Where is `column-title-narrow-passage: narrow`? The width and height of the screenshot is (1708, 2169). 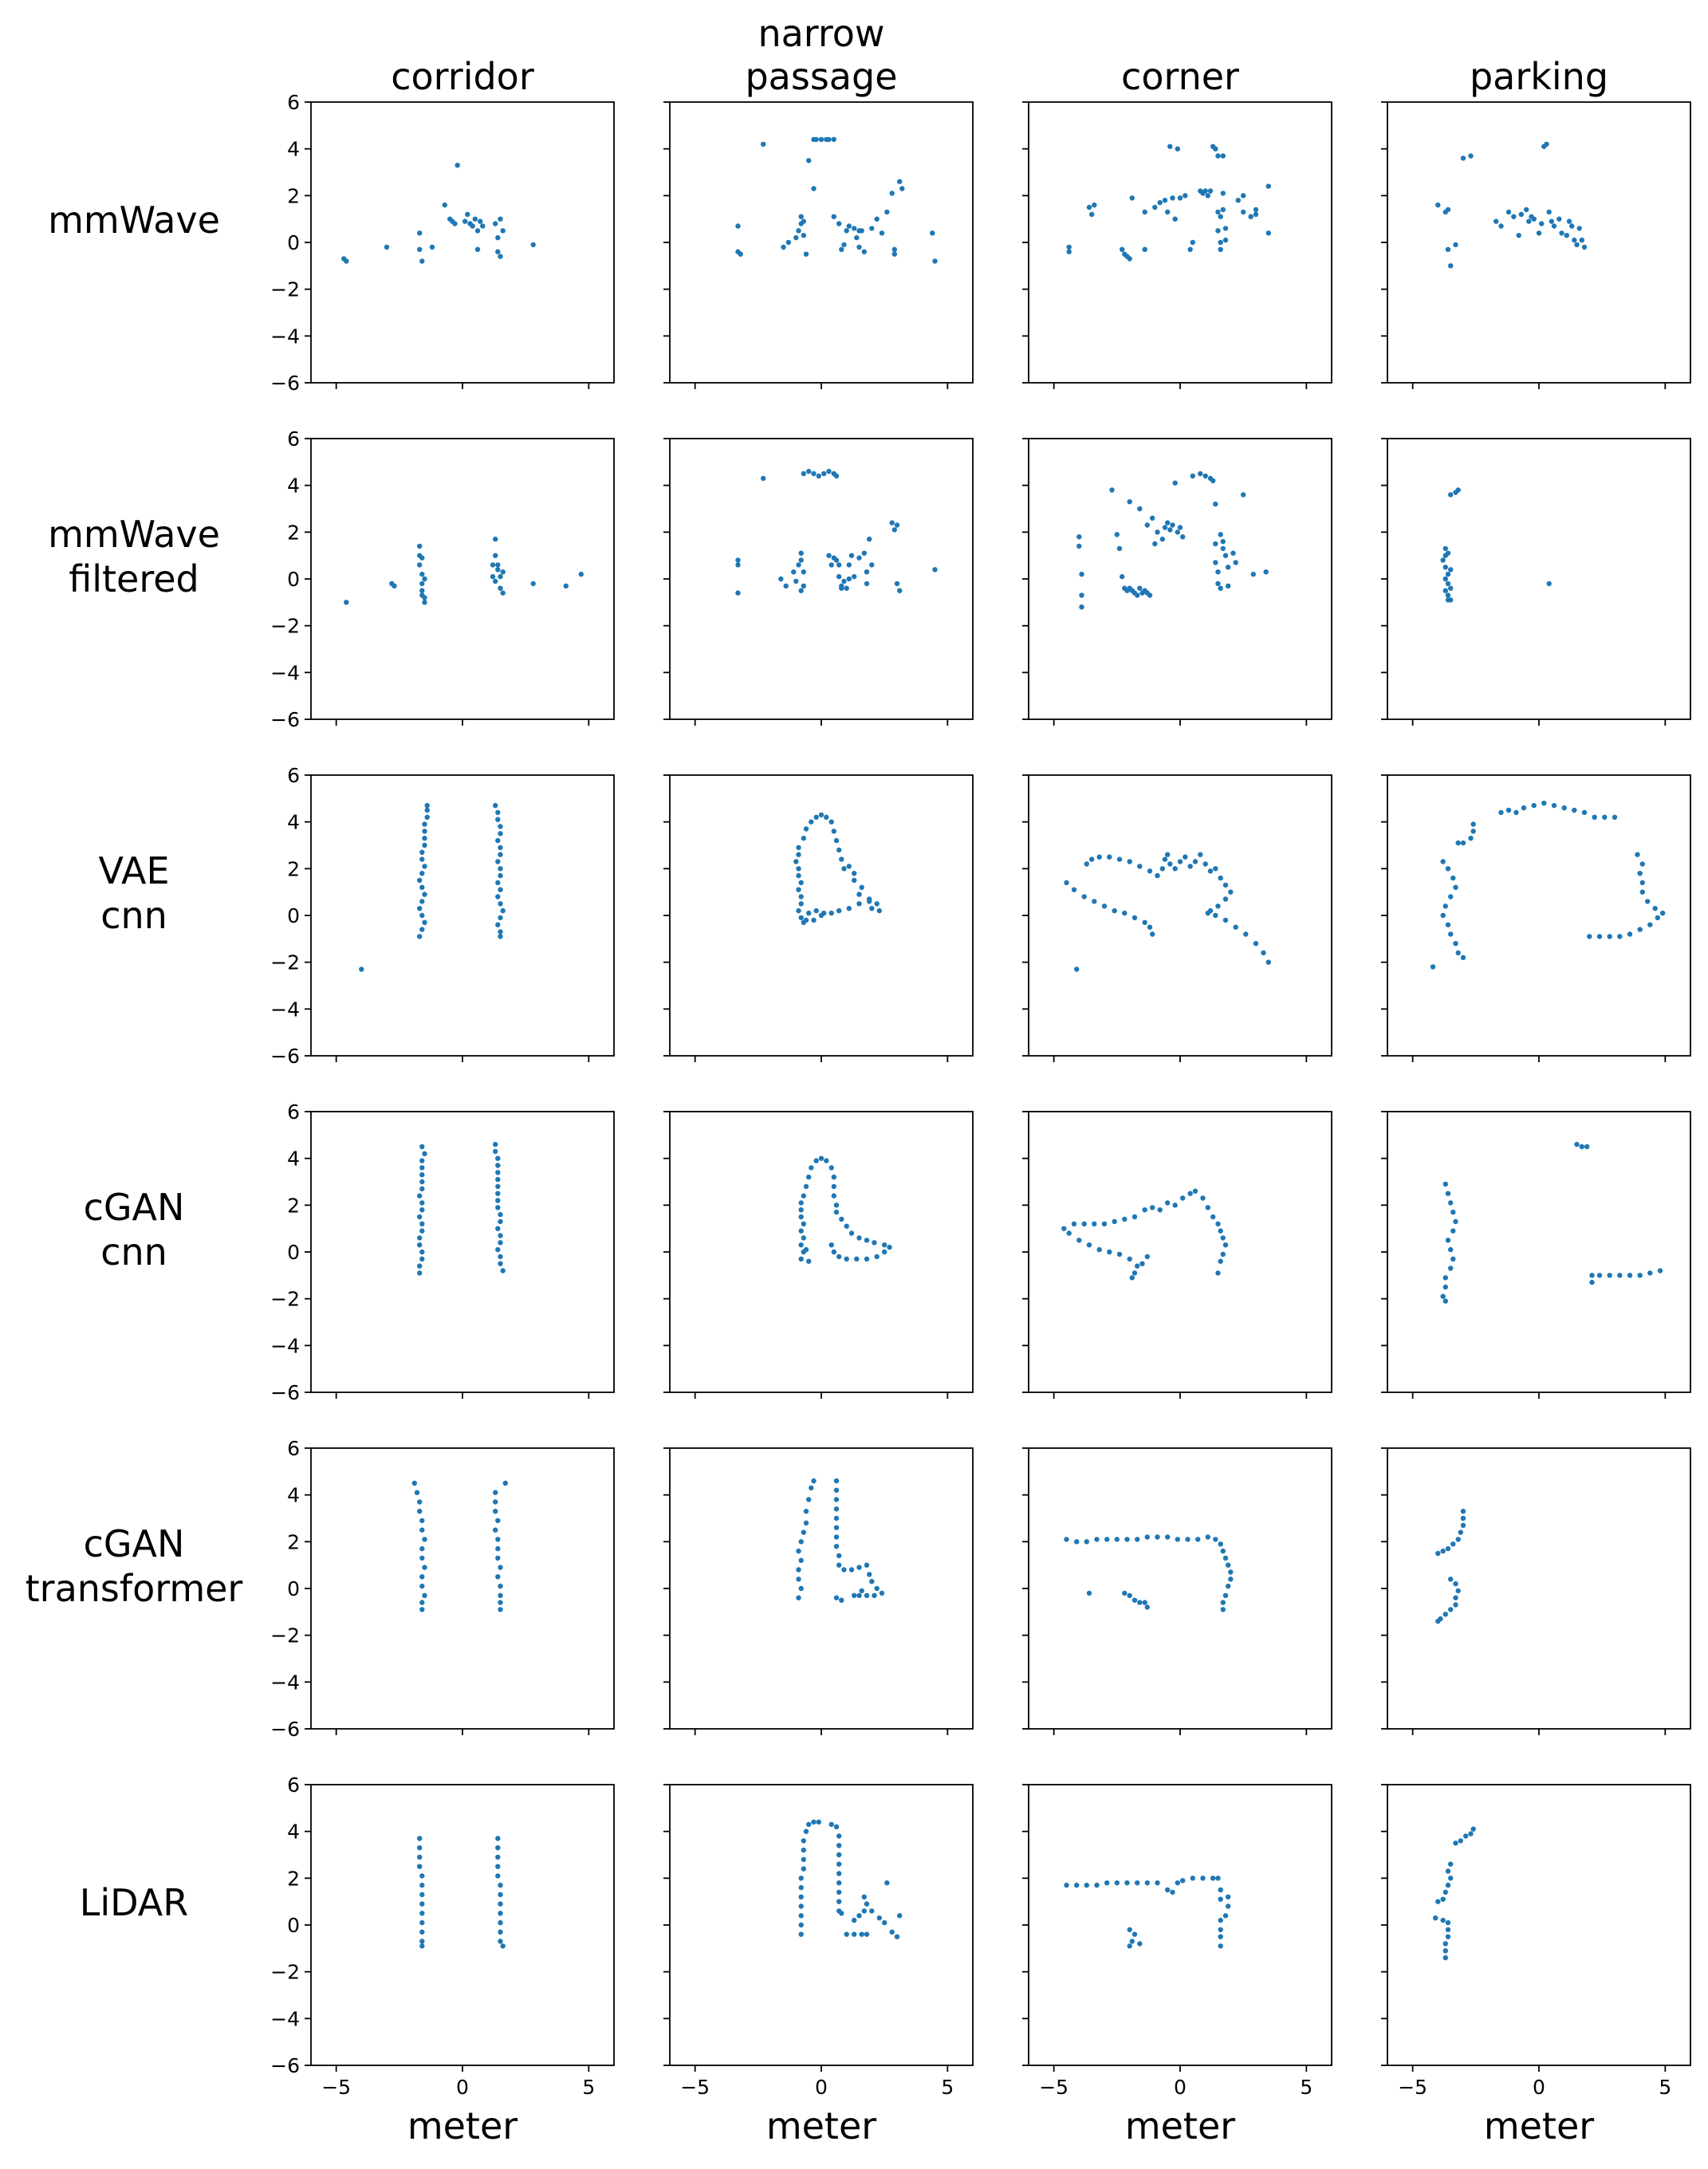
column-title-narrow-passage: narrow is located at coordinates (821, 33).